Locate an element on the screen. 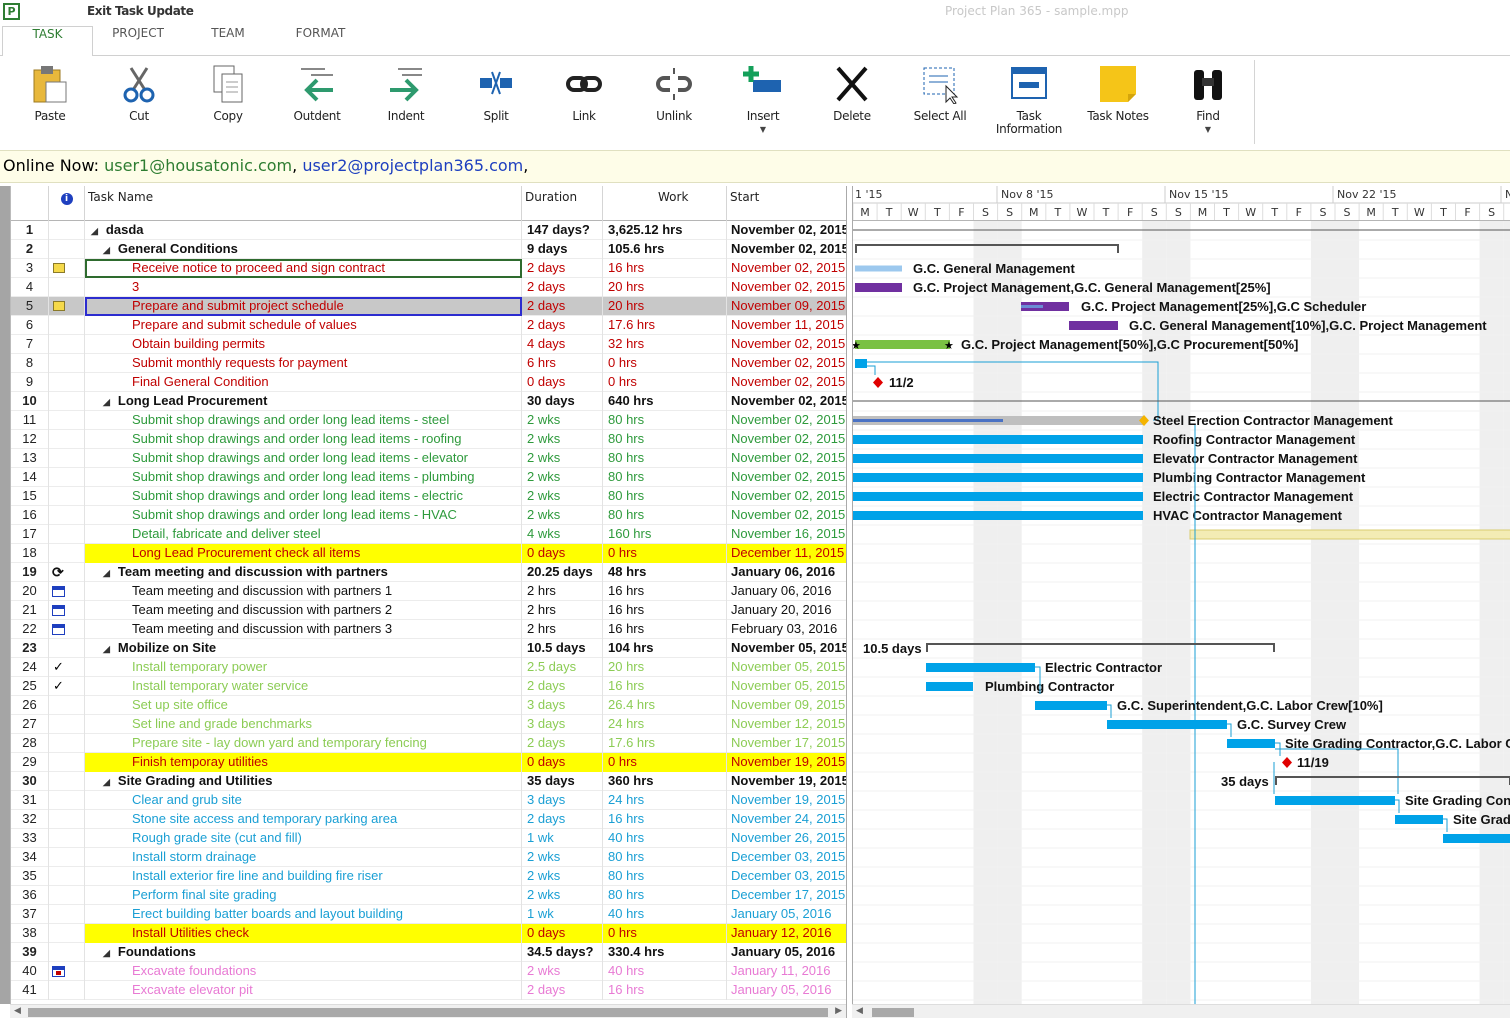 This screenshot has width=1510, height=1018. row-id: 11 is located at coordinates (30, 420).